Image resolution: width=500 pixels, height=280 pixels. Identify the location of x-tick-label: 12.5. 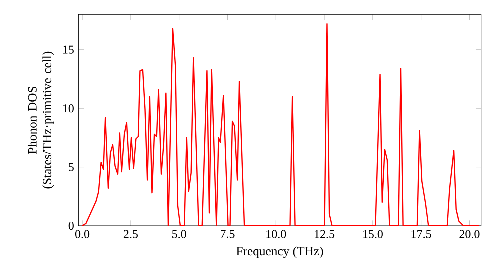
(325, 234).